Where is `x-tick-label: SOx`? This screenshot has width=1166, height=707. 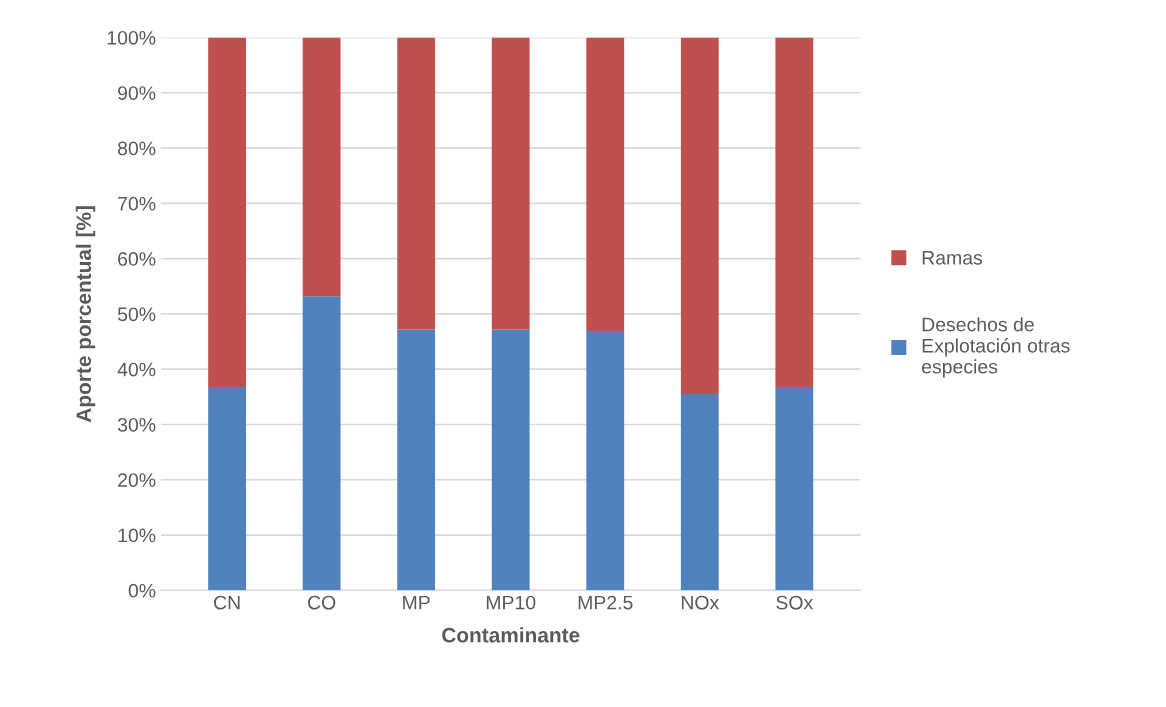 x-tick-label: SOx is located at coordinates (795, 602).